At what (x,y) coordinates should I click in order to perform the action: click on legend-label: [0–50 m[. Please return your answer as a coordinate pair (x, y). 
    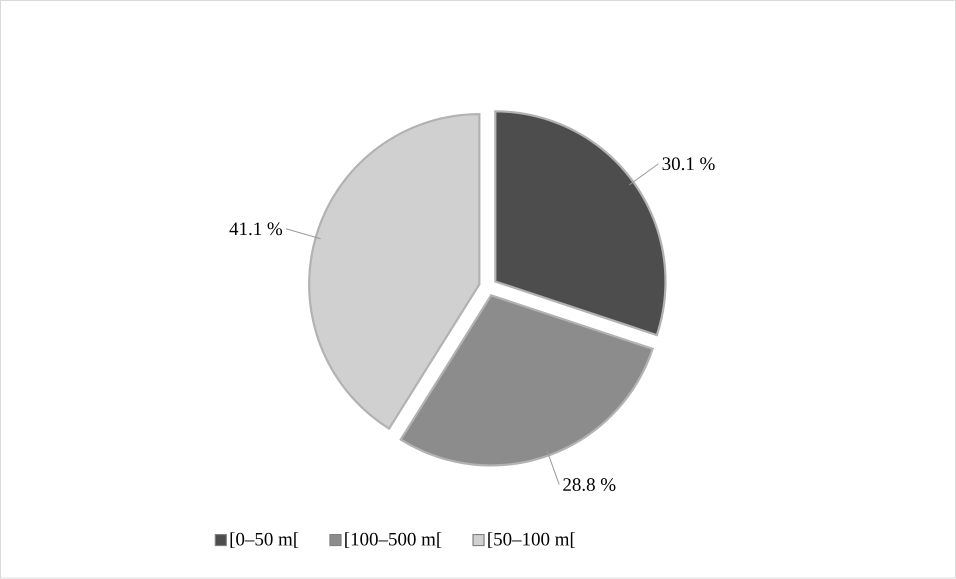
    Looking at the image, I should click on (264, 540).